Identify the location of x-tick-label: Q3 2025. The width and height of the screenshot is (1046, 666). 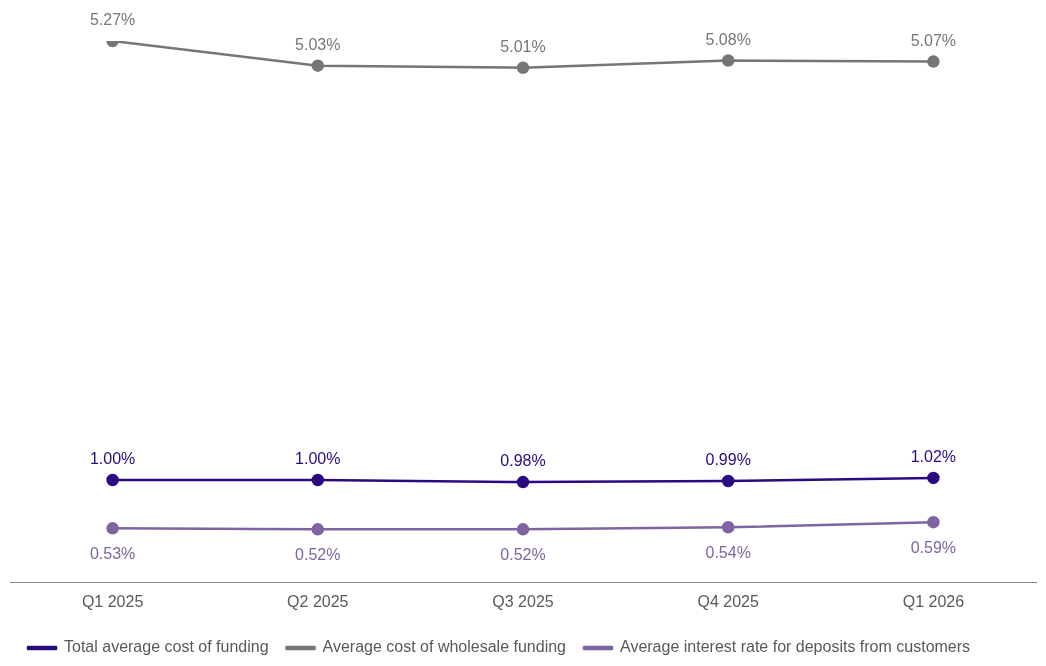
(523, 601).